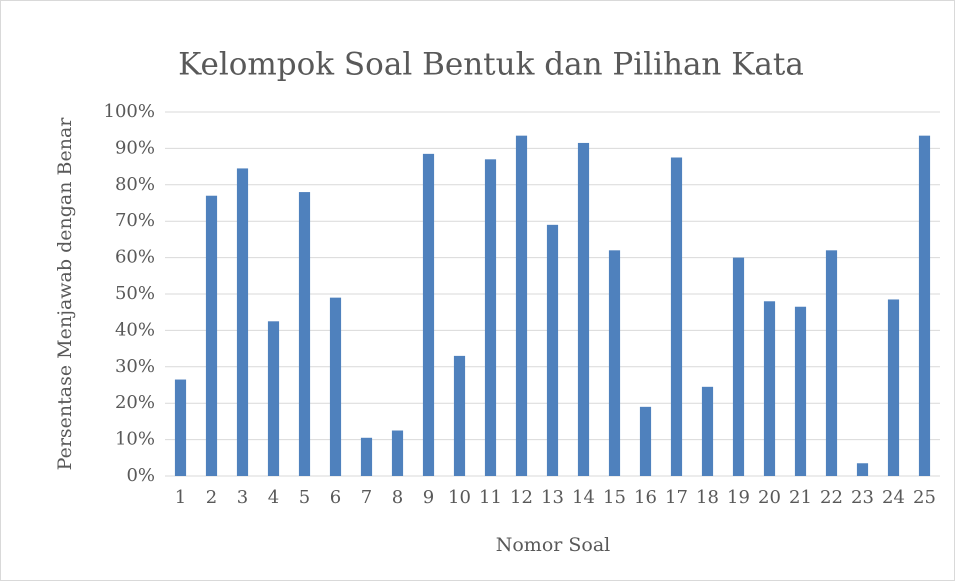 The image size is (955, 581). Describe the element at coordinates (135, 366) in the screenshot. I see `y-tick-label: 30%` at that location.